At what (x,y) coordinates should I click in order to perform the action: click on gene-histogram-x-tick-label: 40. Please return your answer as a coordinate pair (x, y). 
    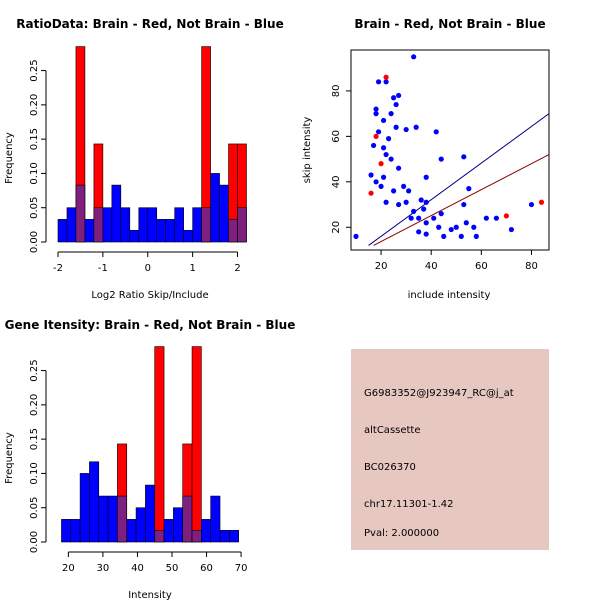
    Looking at the image, I should click on (137, 568).